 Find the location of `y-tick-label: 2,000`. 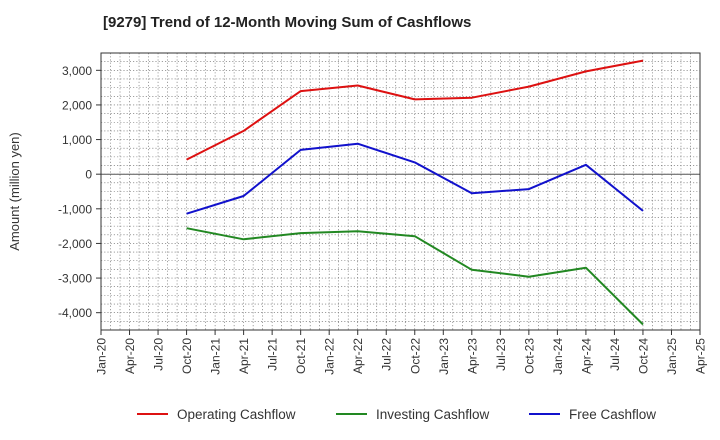

y-tick-label: 2,000 is located at coordinates (77, 105).